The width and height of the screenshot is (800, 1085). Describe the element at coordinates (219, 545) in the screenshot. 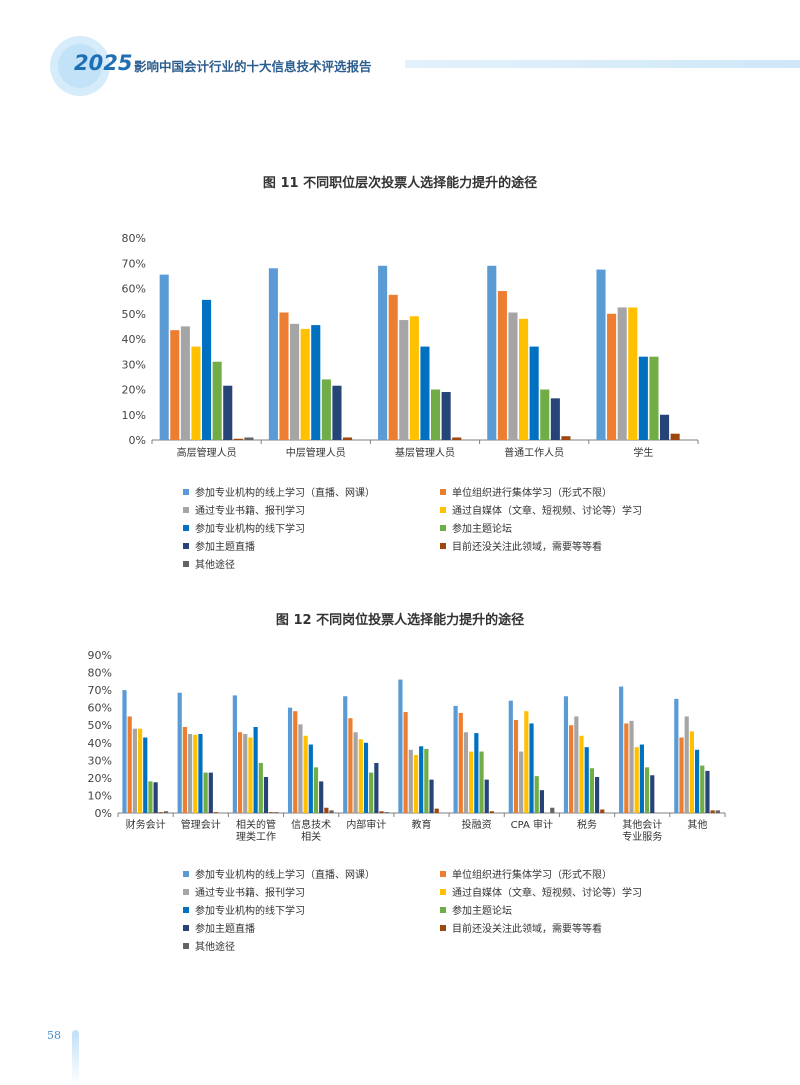

I see `legend-item: 参加主题直播` at that location.